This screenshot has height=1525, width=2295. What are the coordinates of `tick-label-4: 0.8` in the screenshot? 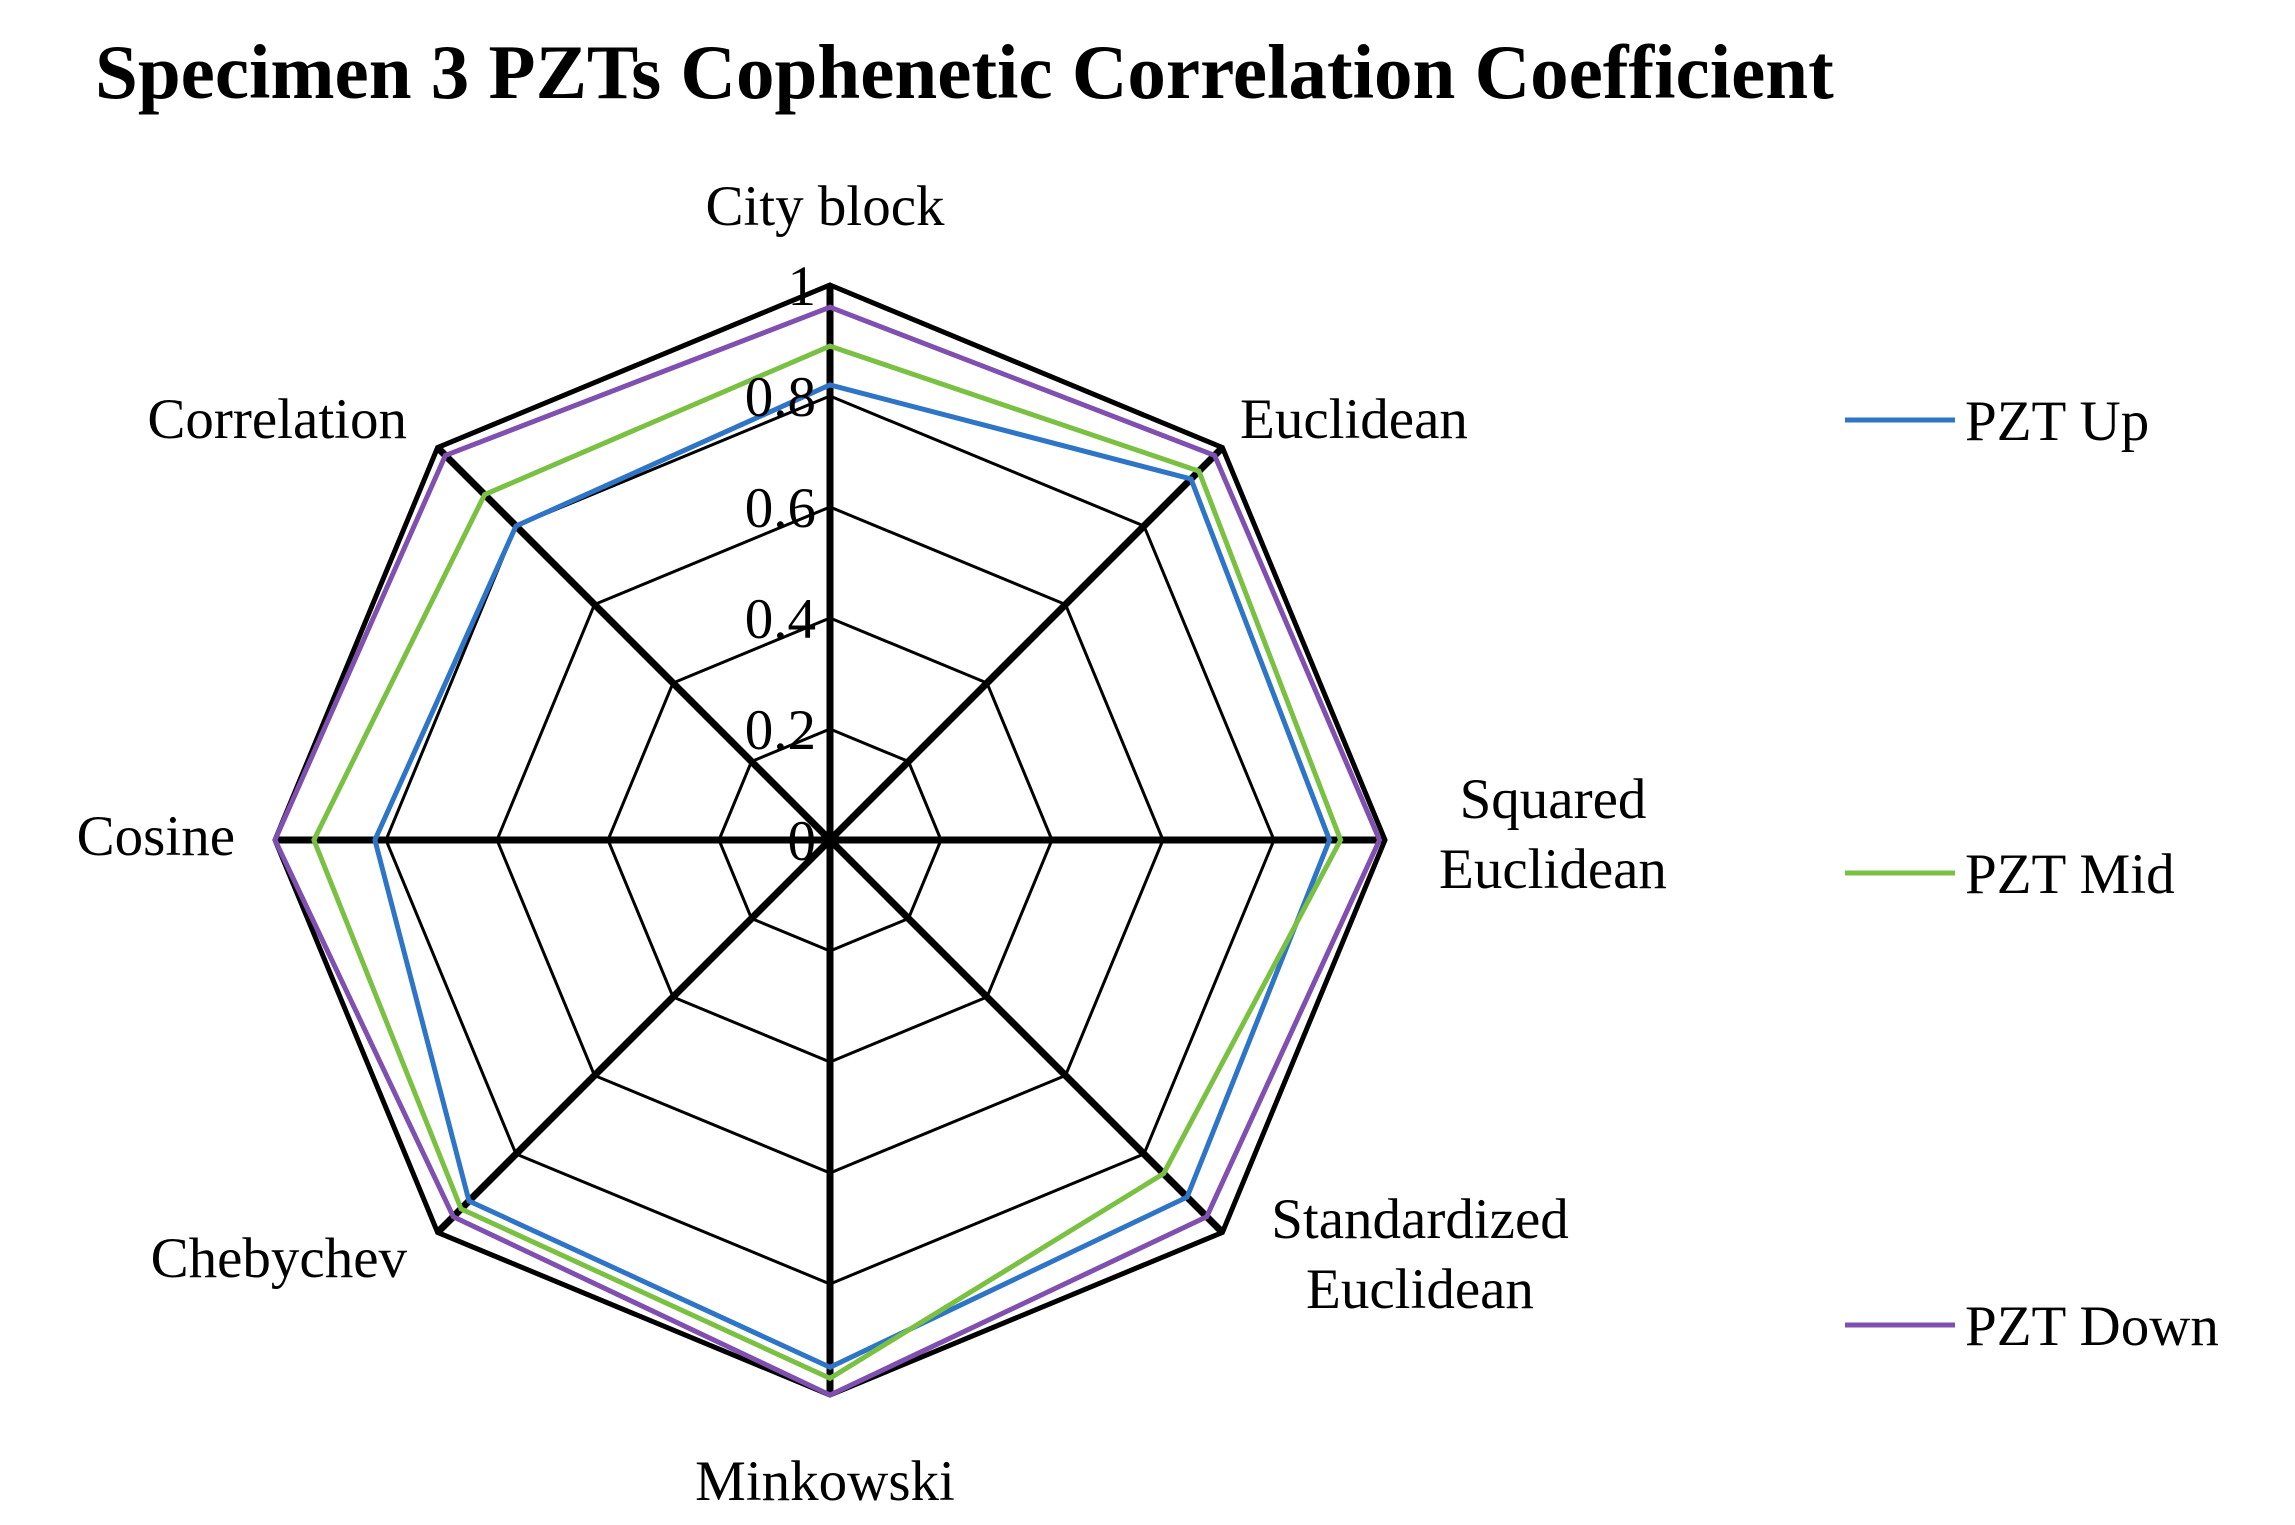 It's located at (780, 397).